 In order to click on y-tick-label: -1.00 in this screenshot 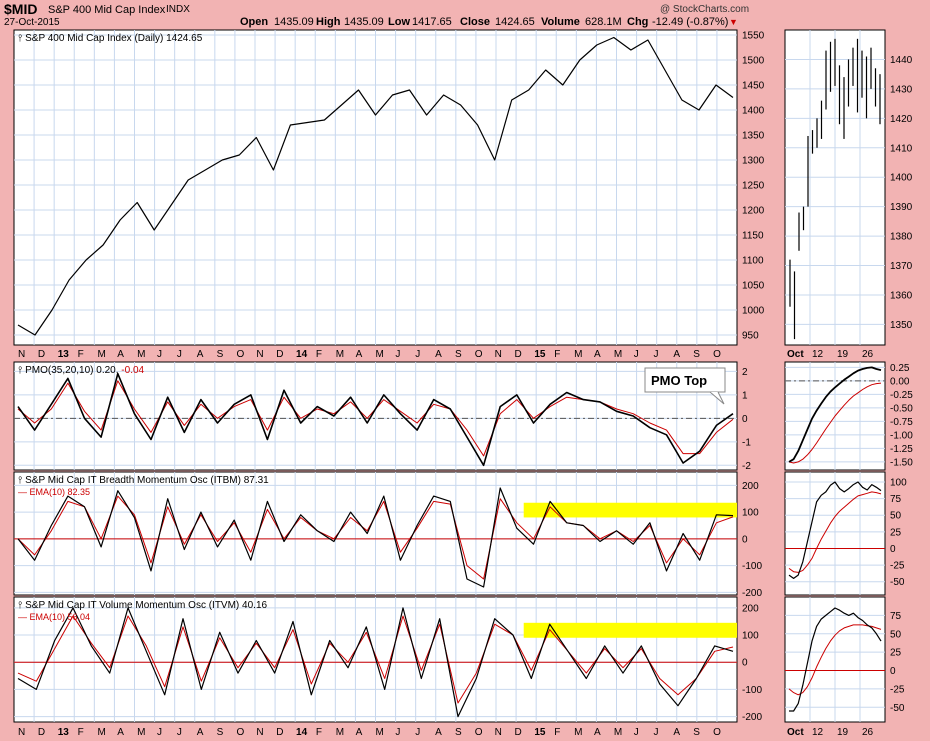, I will do `click(901, 435)`.